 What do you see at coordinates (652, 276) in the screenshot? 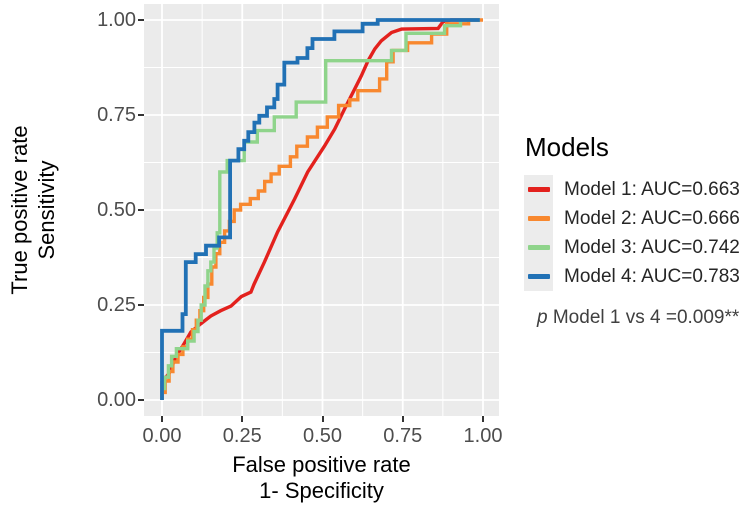
I see `legend-item-label: Model 4: AUC=0.783` at bounding box center [652, 276].